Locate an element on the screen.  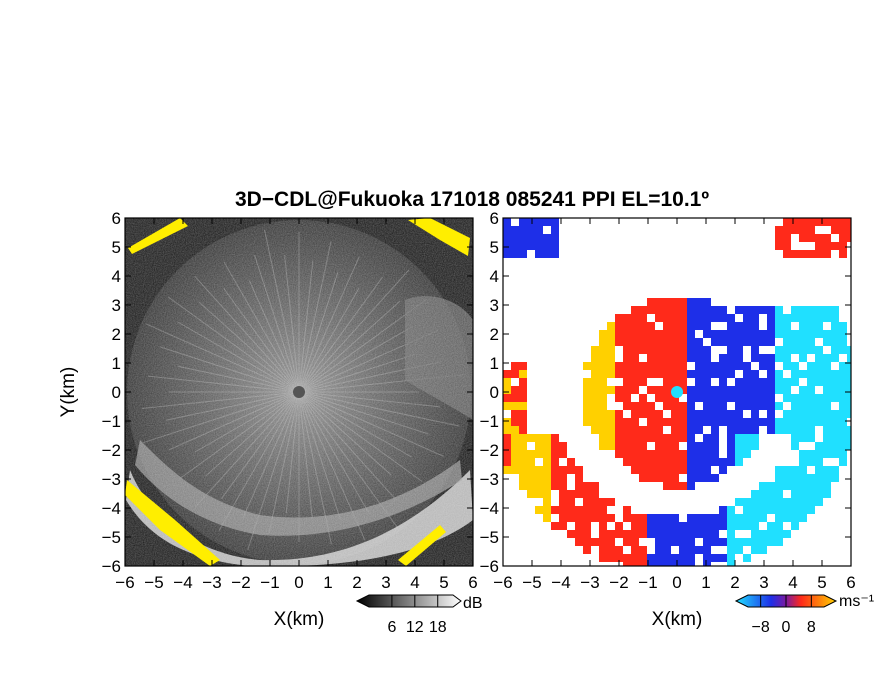
x-tick-label: 0 is located at coordinates (676, 582).